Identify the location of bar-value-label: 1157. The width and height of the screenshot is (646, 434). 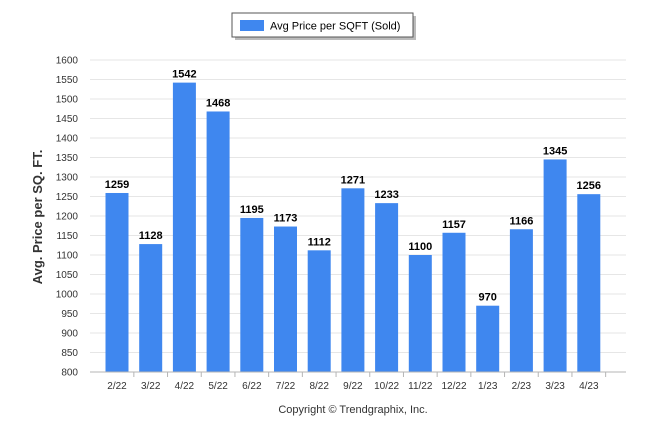
(454, 225).